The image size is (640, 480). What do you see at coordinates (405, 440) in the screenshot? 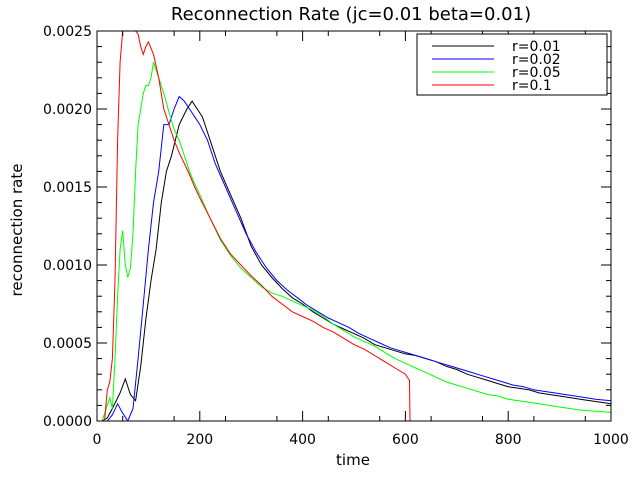
I see `x-tick-label: 600` at bounding box center [405, 440].